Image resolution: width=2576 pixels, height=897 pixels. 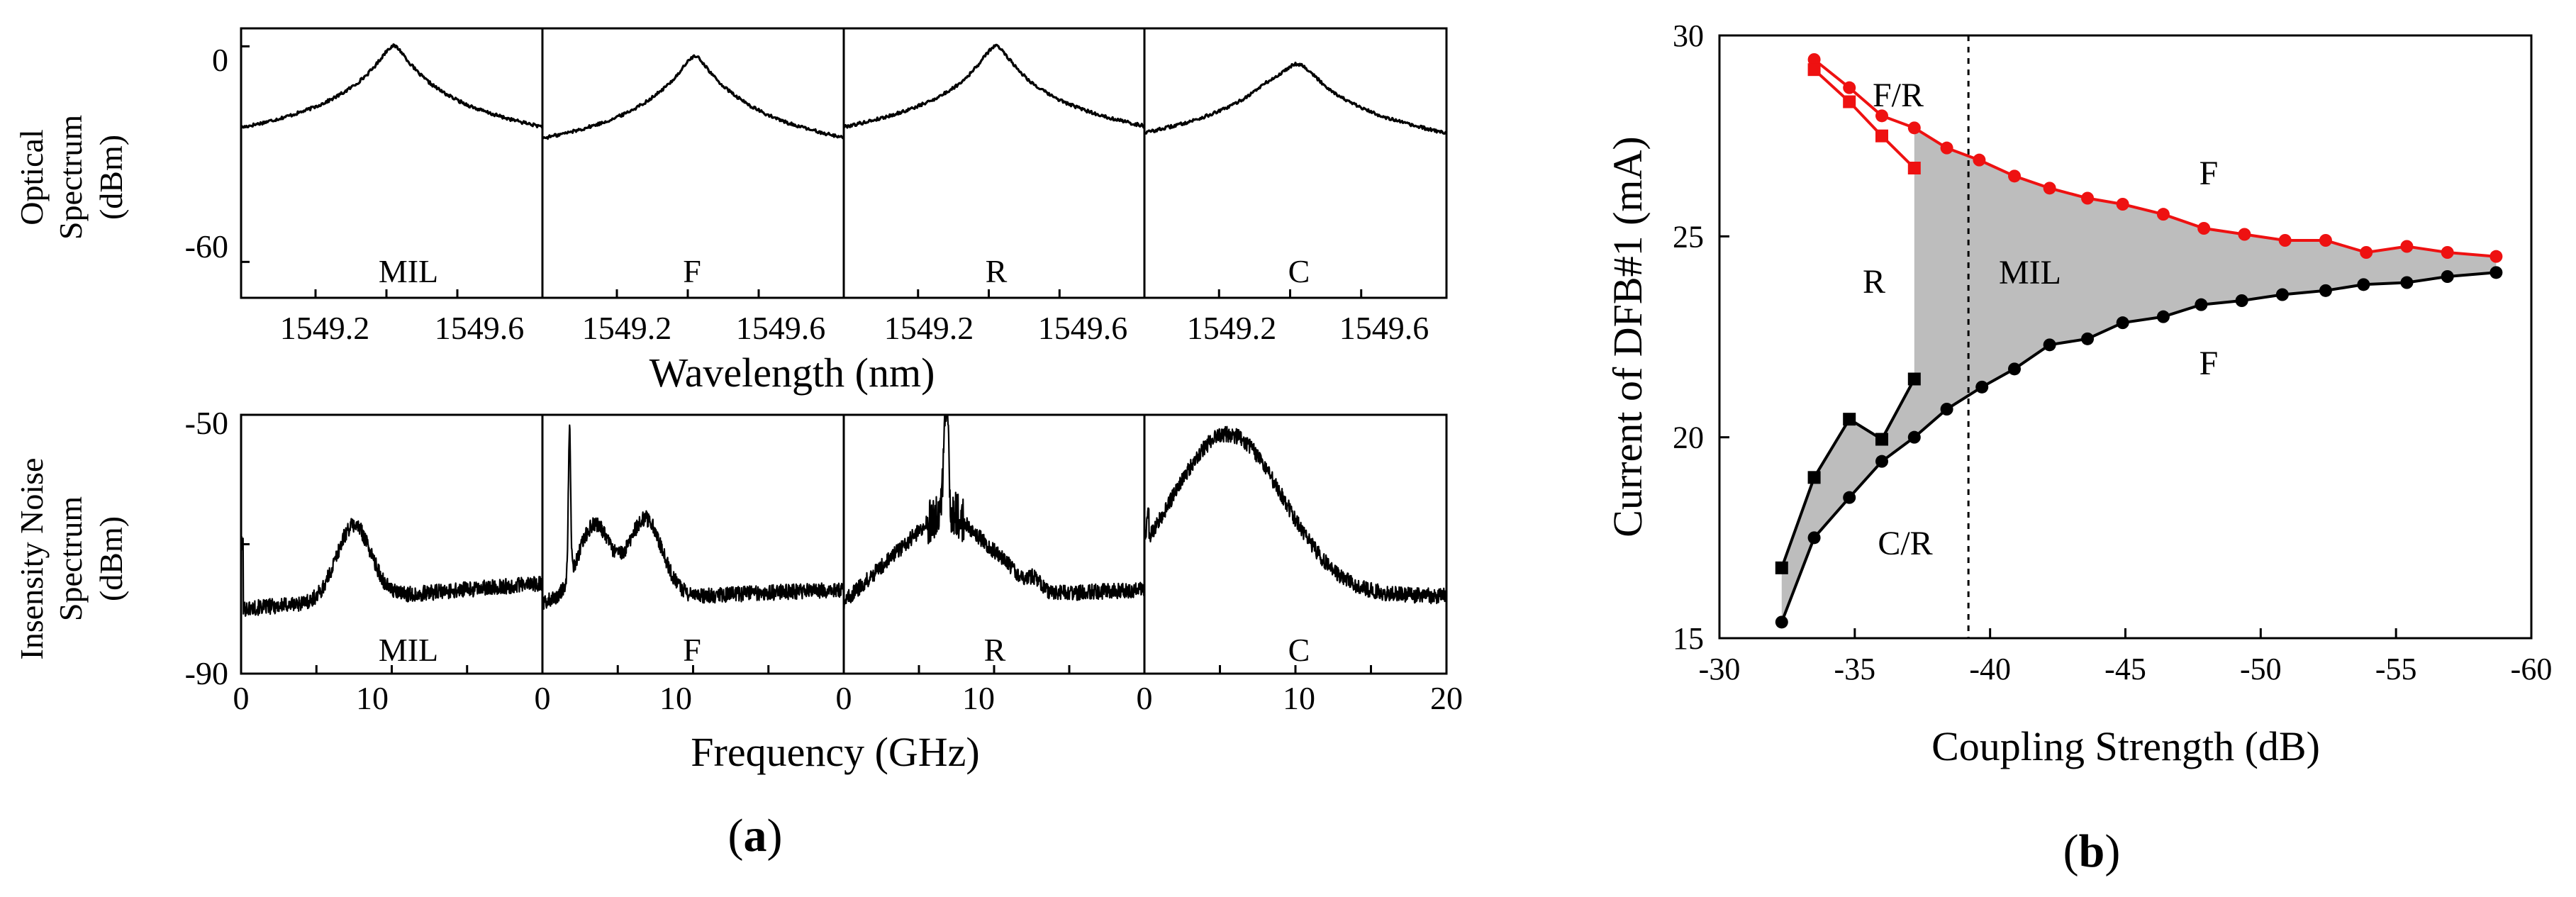 I want to click on noise-y-label: Insensity Noise Spectrum (dBm), so click(x=71, y=559).